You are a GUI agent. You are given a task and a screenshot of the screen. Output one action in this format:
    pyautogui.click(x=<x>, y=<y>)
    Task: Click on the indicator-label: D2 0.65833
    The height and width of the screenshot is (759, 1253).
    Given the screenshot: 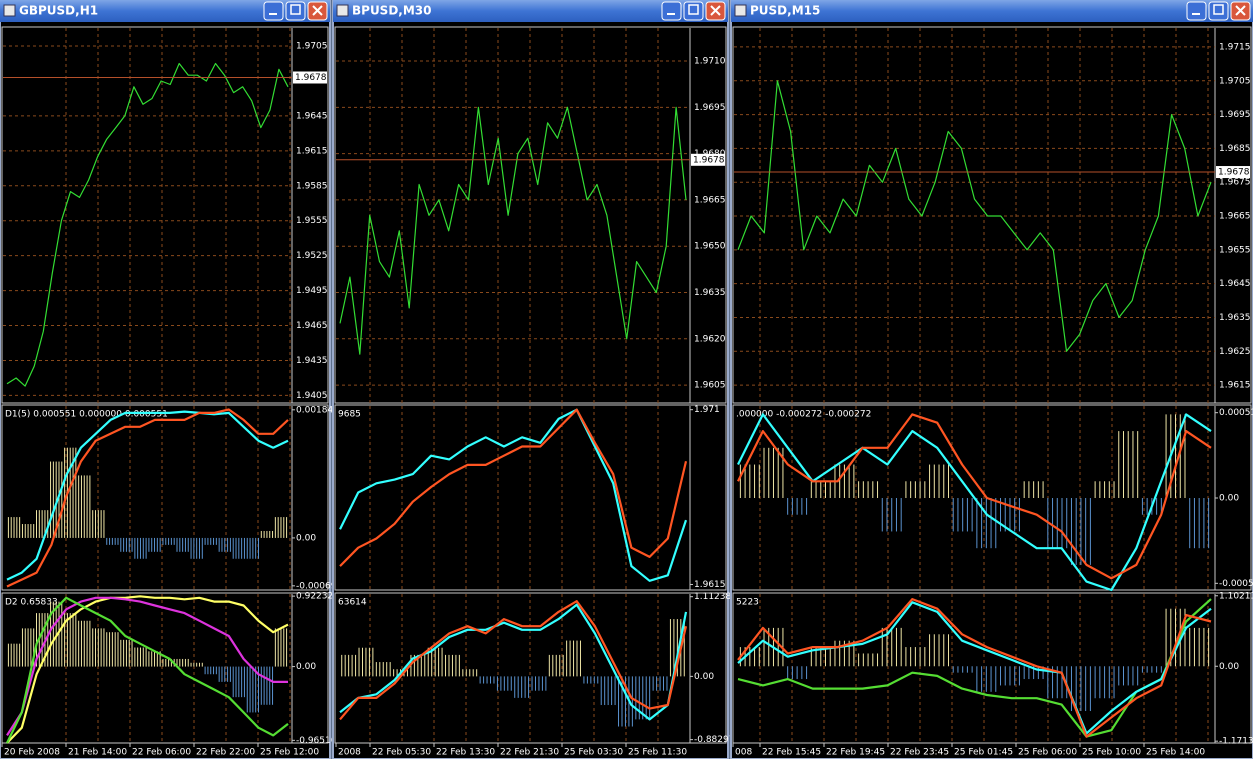 What is the action you would take?
    pyautogui.click(x=31, y=603)
    